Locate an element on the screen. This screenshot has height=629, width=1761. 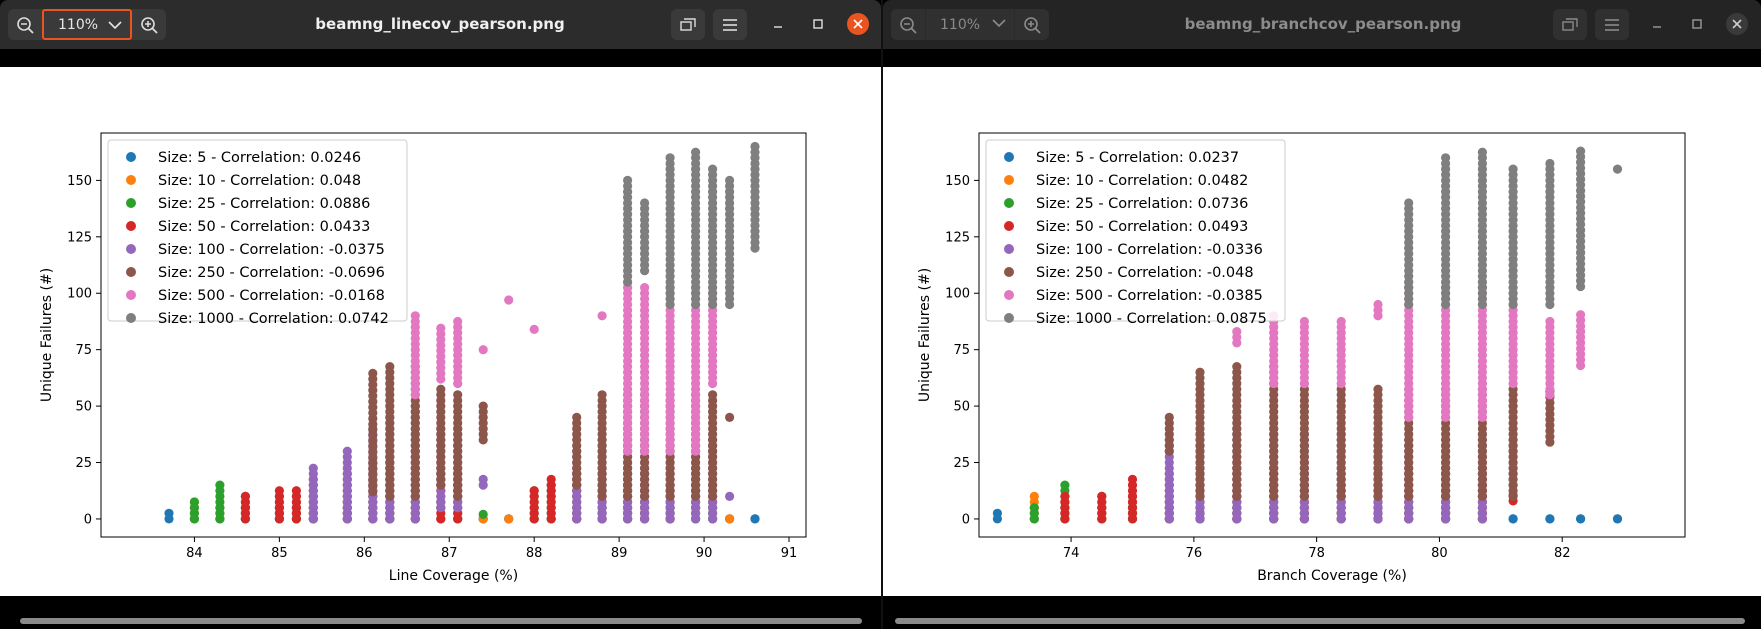
x-tick-label: 89 is located at coordinates (619, 553).